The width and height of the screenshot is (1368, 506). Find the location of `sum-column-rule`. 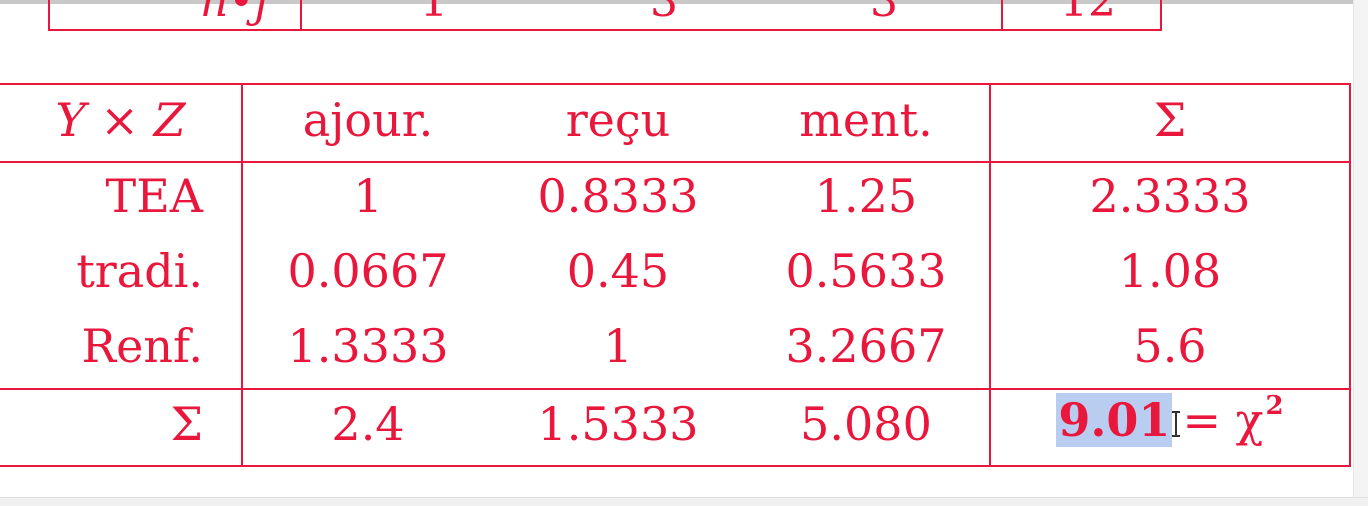

sum-column-rule is located at coordinates (990, 275).